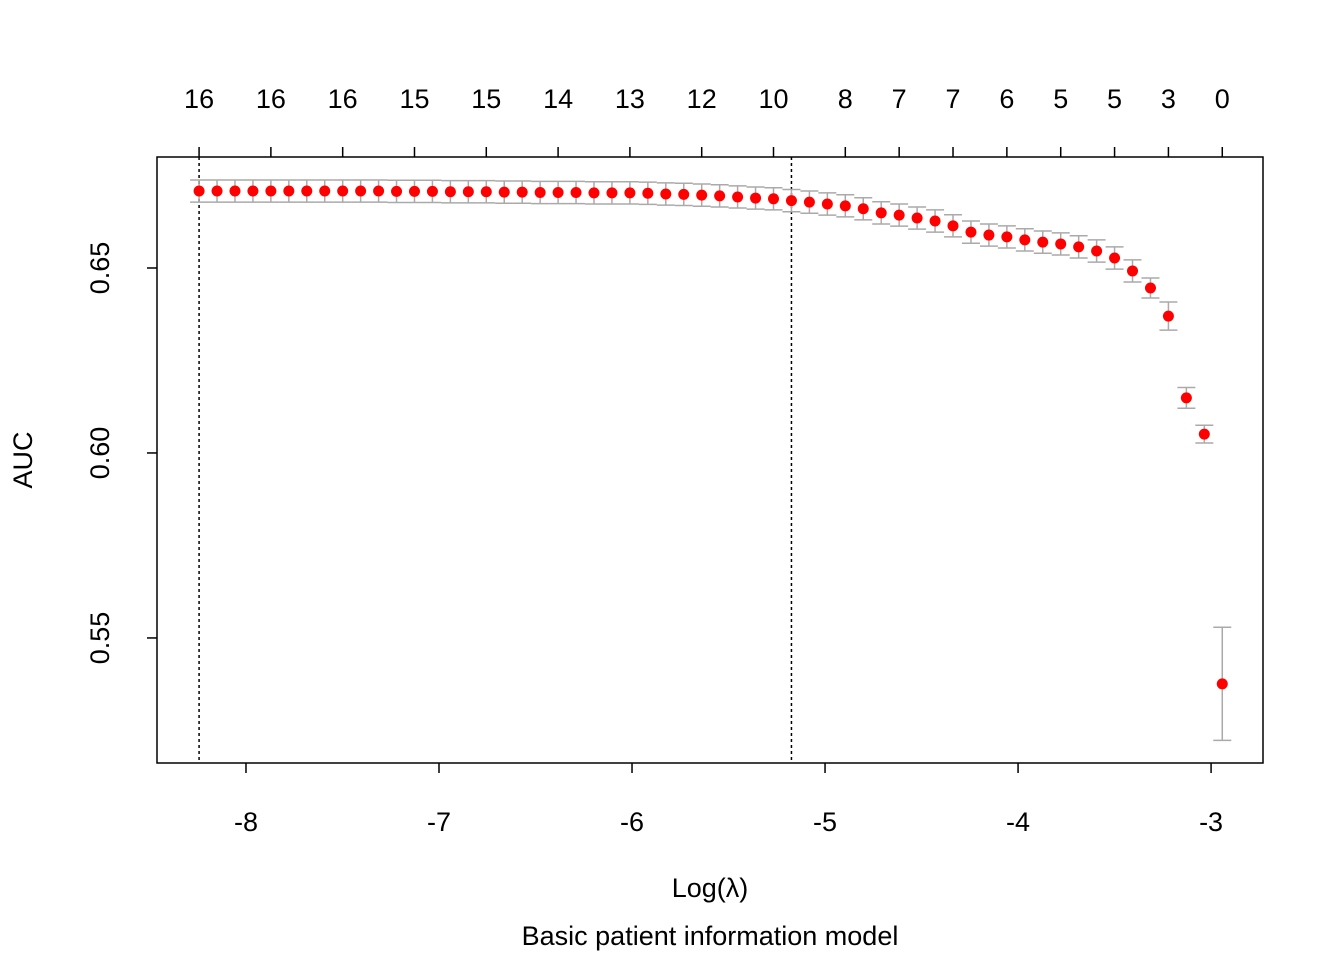  What do you see at coordinates (710, 888) in the screenshot?
I see `x-axis-label: Log(λ)` at bounding box center [710, 888].